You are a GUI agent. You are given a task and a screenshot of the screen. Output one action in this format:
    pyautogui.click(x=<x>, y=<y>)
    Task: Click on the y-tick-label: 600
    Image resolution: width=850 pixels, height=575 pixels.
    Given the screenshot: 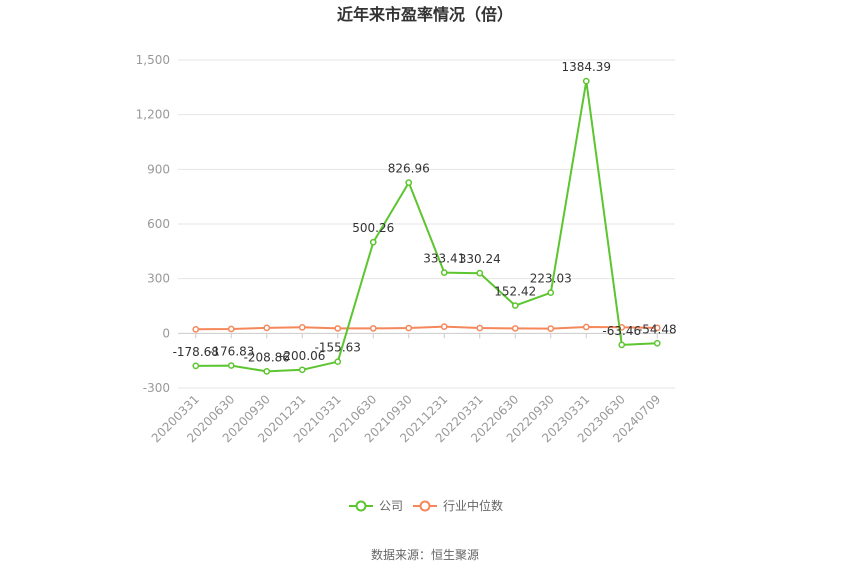 What is the action you would take?
    pyautogui.click(x=158, y=224)
    